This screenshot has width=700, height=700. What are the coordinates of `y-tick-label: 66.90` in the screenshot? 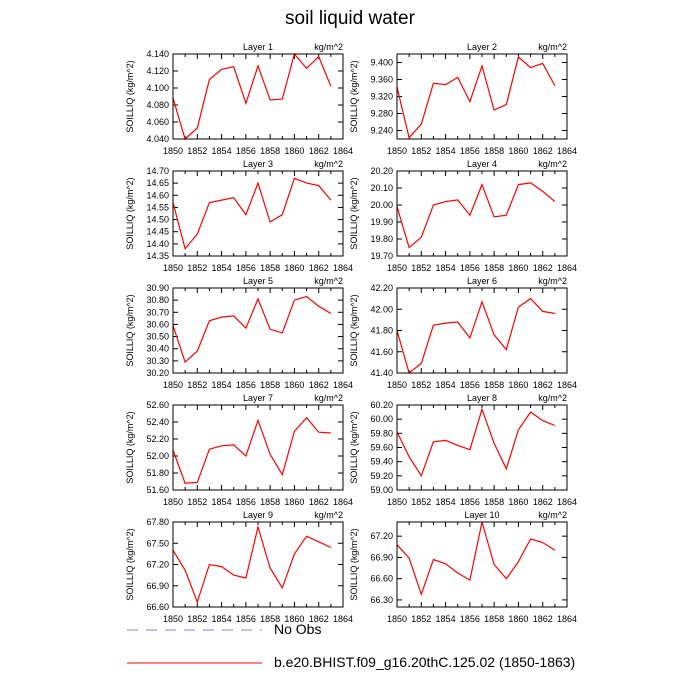 It's located at (157, 586).